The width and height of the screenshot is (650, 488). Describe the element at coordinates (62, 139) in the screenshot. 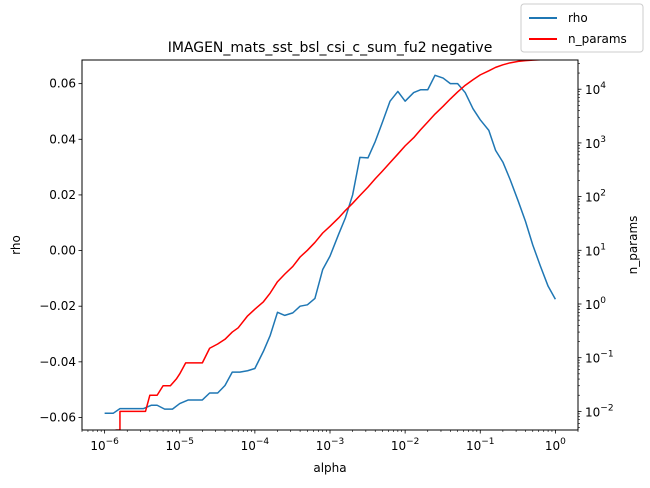

I see `y-tick-label: 0.04` at that location.